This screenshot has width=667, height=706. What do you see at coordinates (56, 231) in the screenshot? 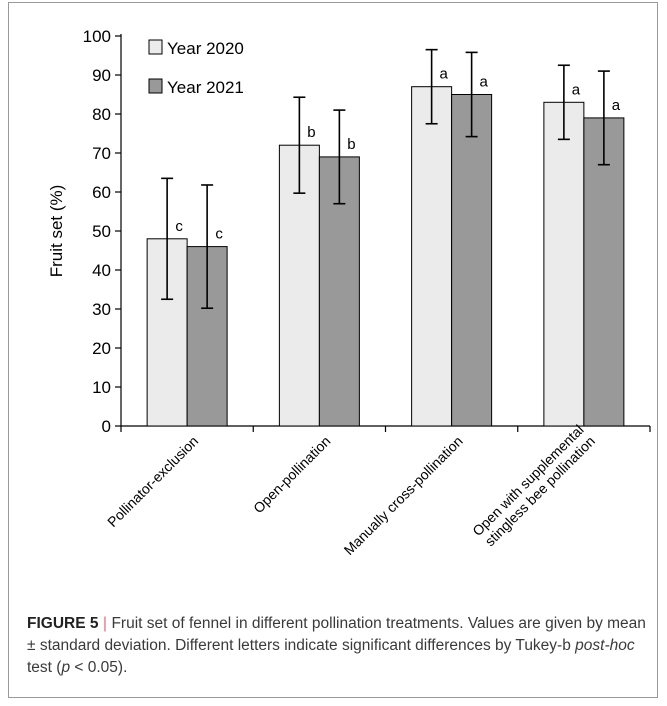
I see `y-axis-label: Fruit set (%)` at bounding box center [56, 231].